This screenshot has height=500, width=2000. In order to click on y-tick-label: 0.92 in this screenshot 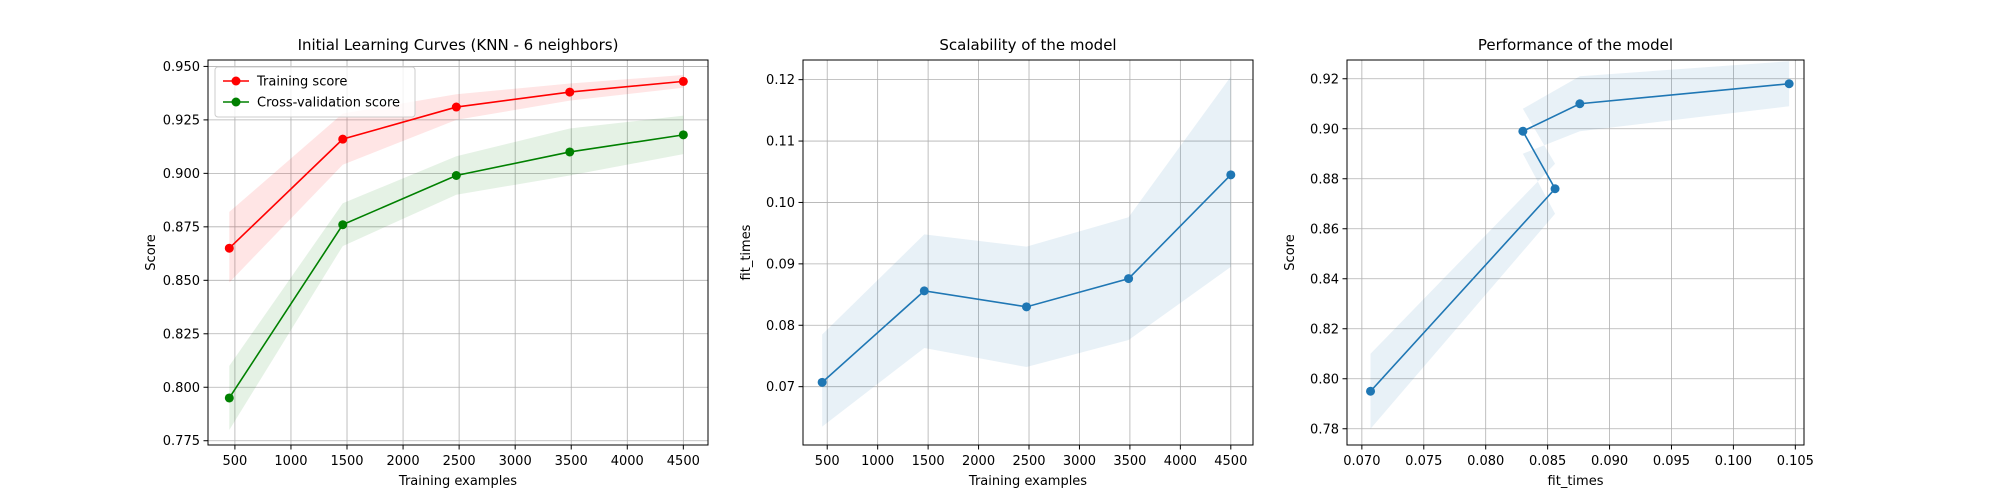, I will do `click(1324, 79)`.